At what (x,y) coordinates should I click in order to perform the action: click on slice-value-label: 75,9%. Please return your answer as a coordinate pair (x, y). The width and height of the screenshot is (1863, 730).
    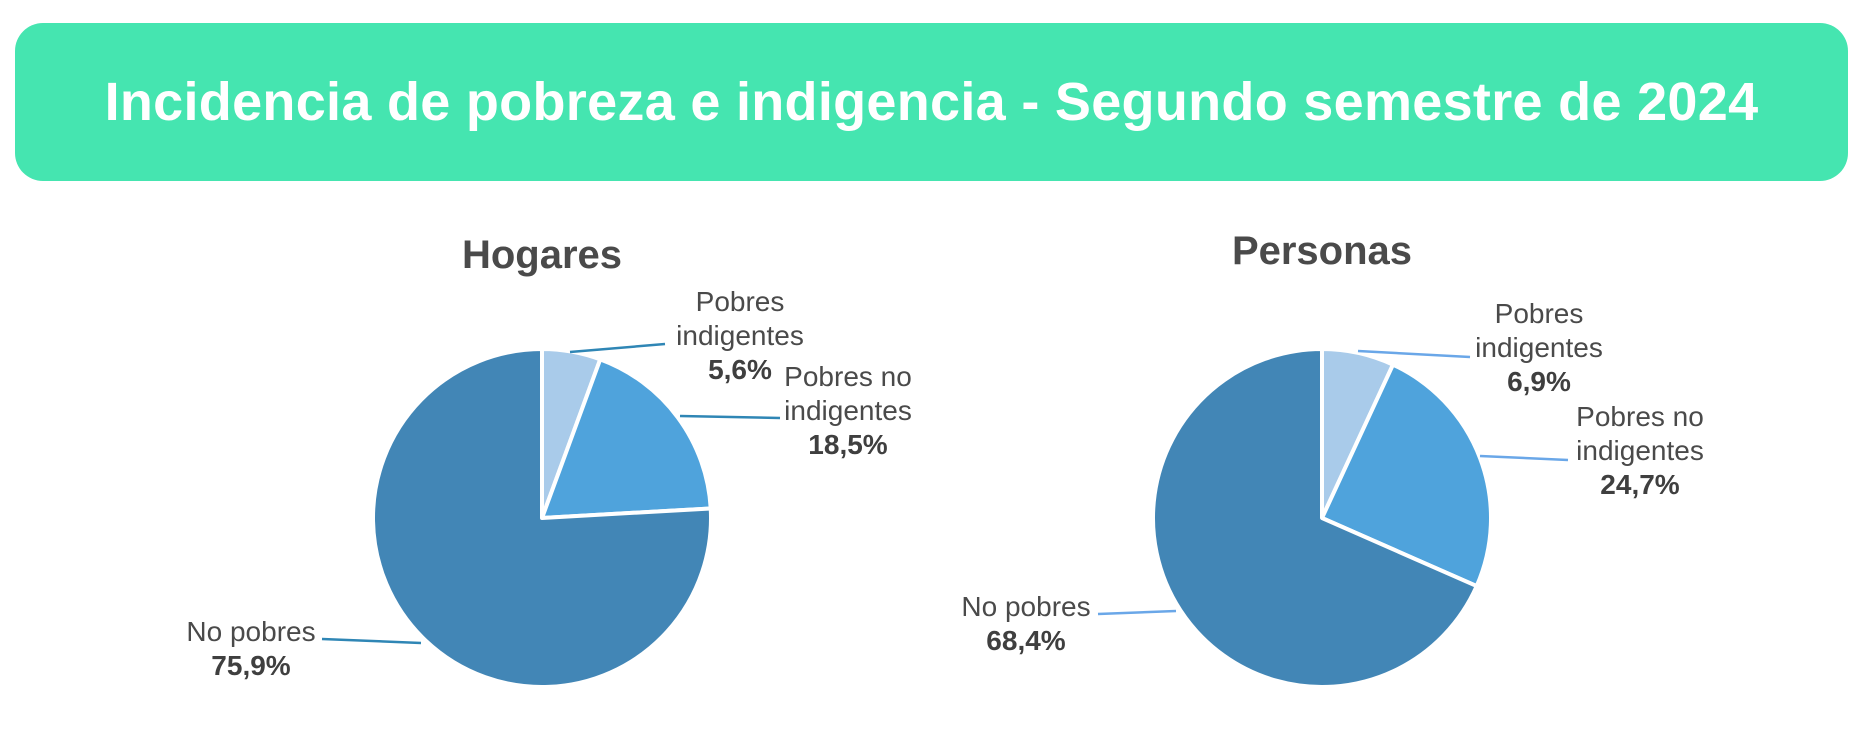
    Looking at the image, I should click on (250, 665).